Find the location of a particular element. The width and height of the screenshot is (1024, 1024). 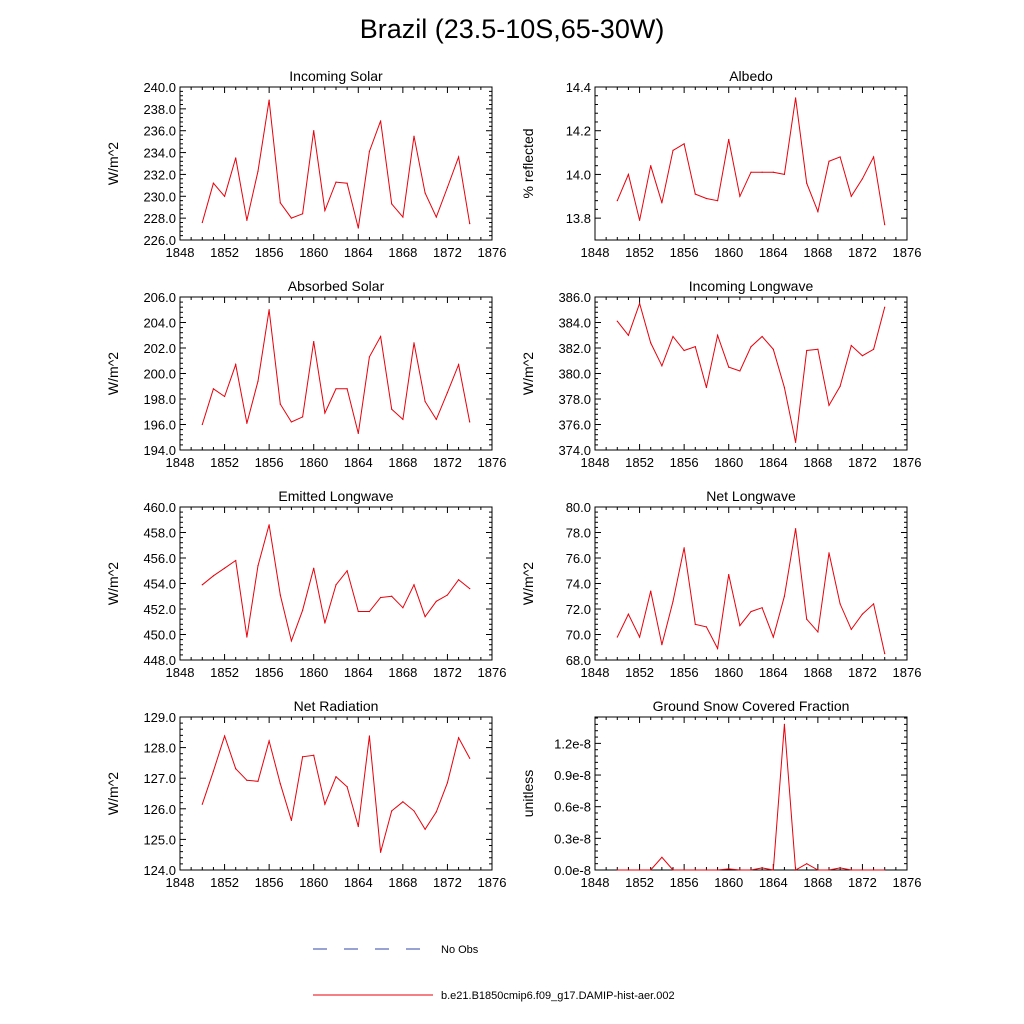

y-tick-label: 448.0 is located at coordinates (159, 660).